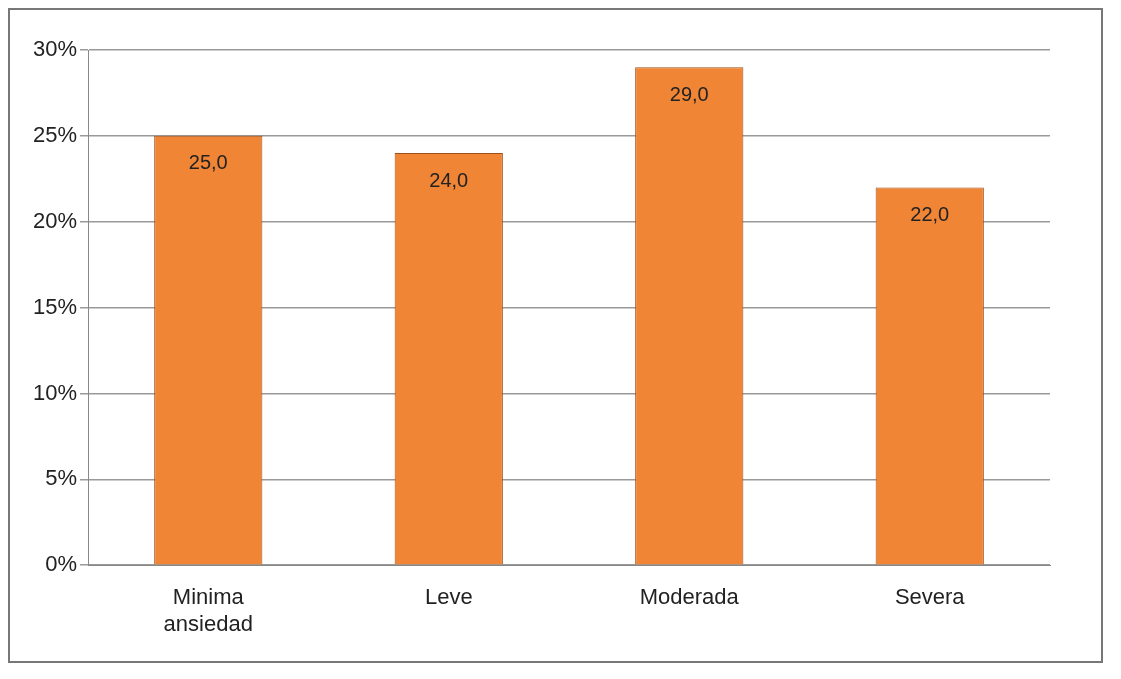  I want to click on data-label: 29,0, so click(689, 93).